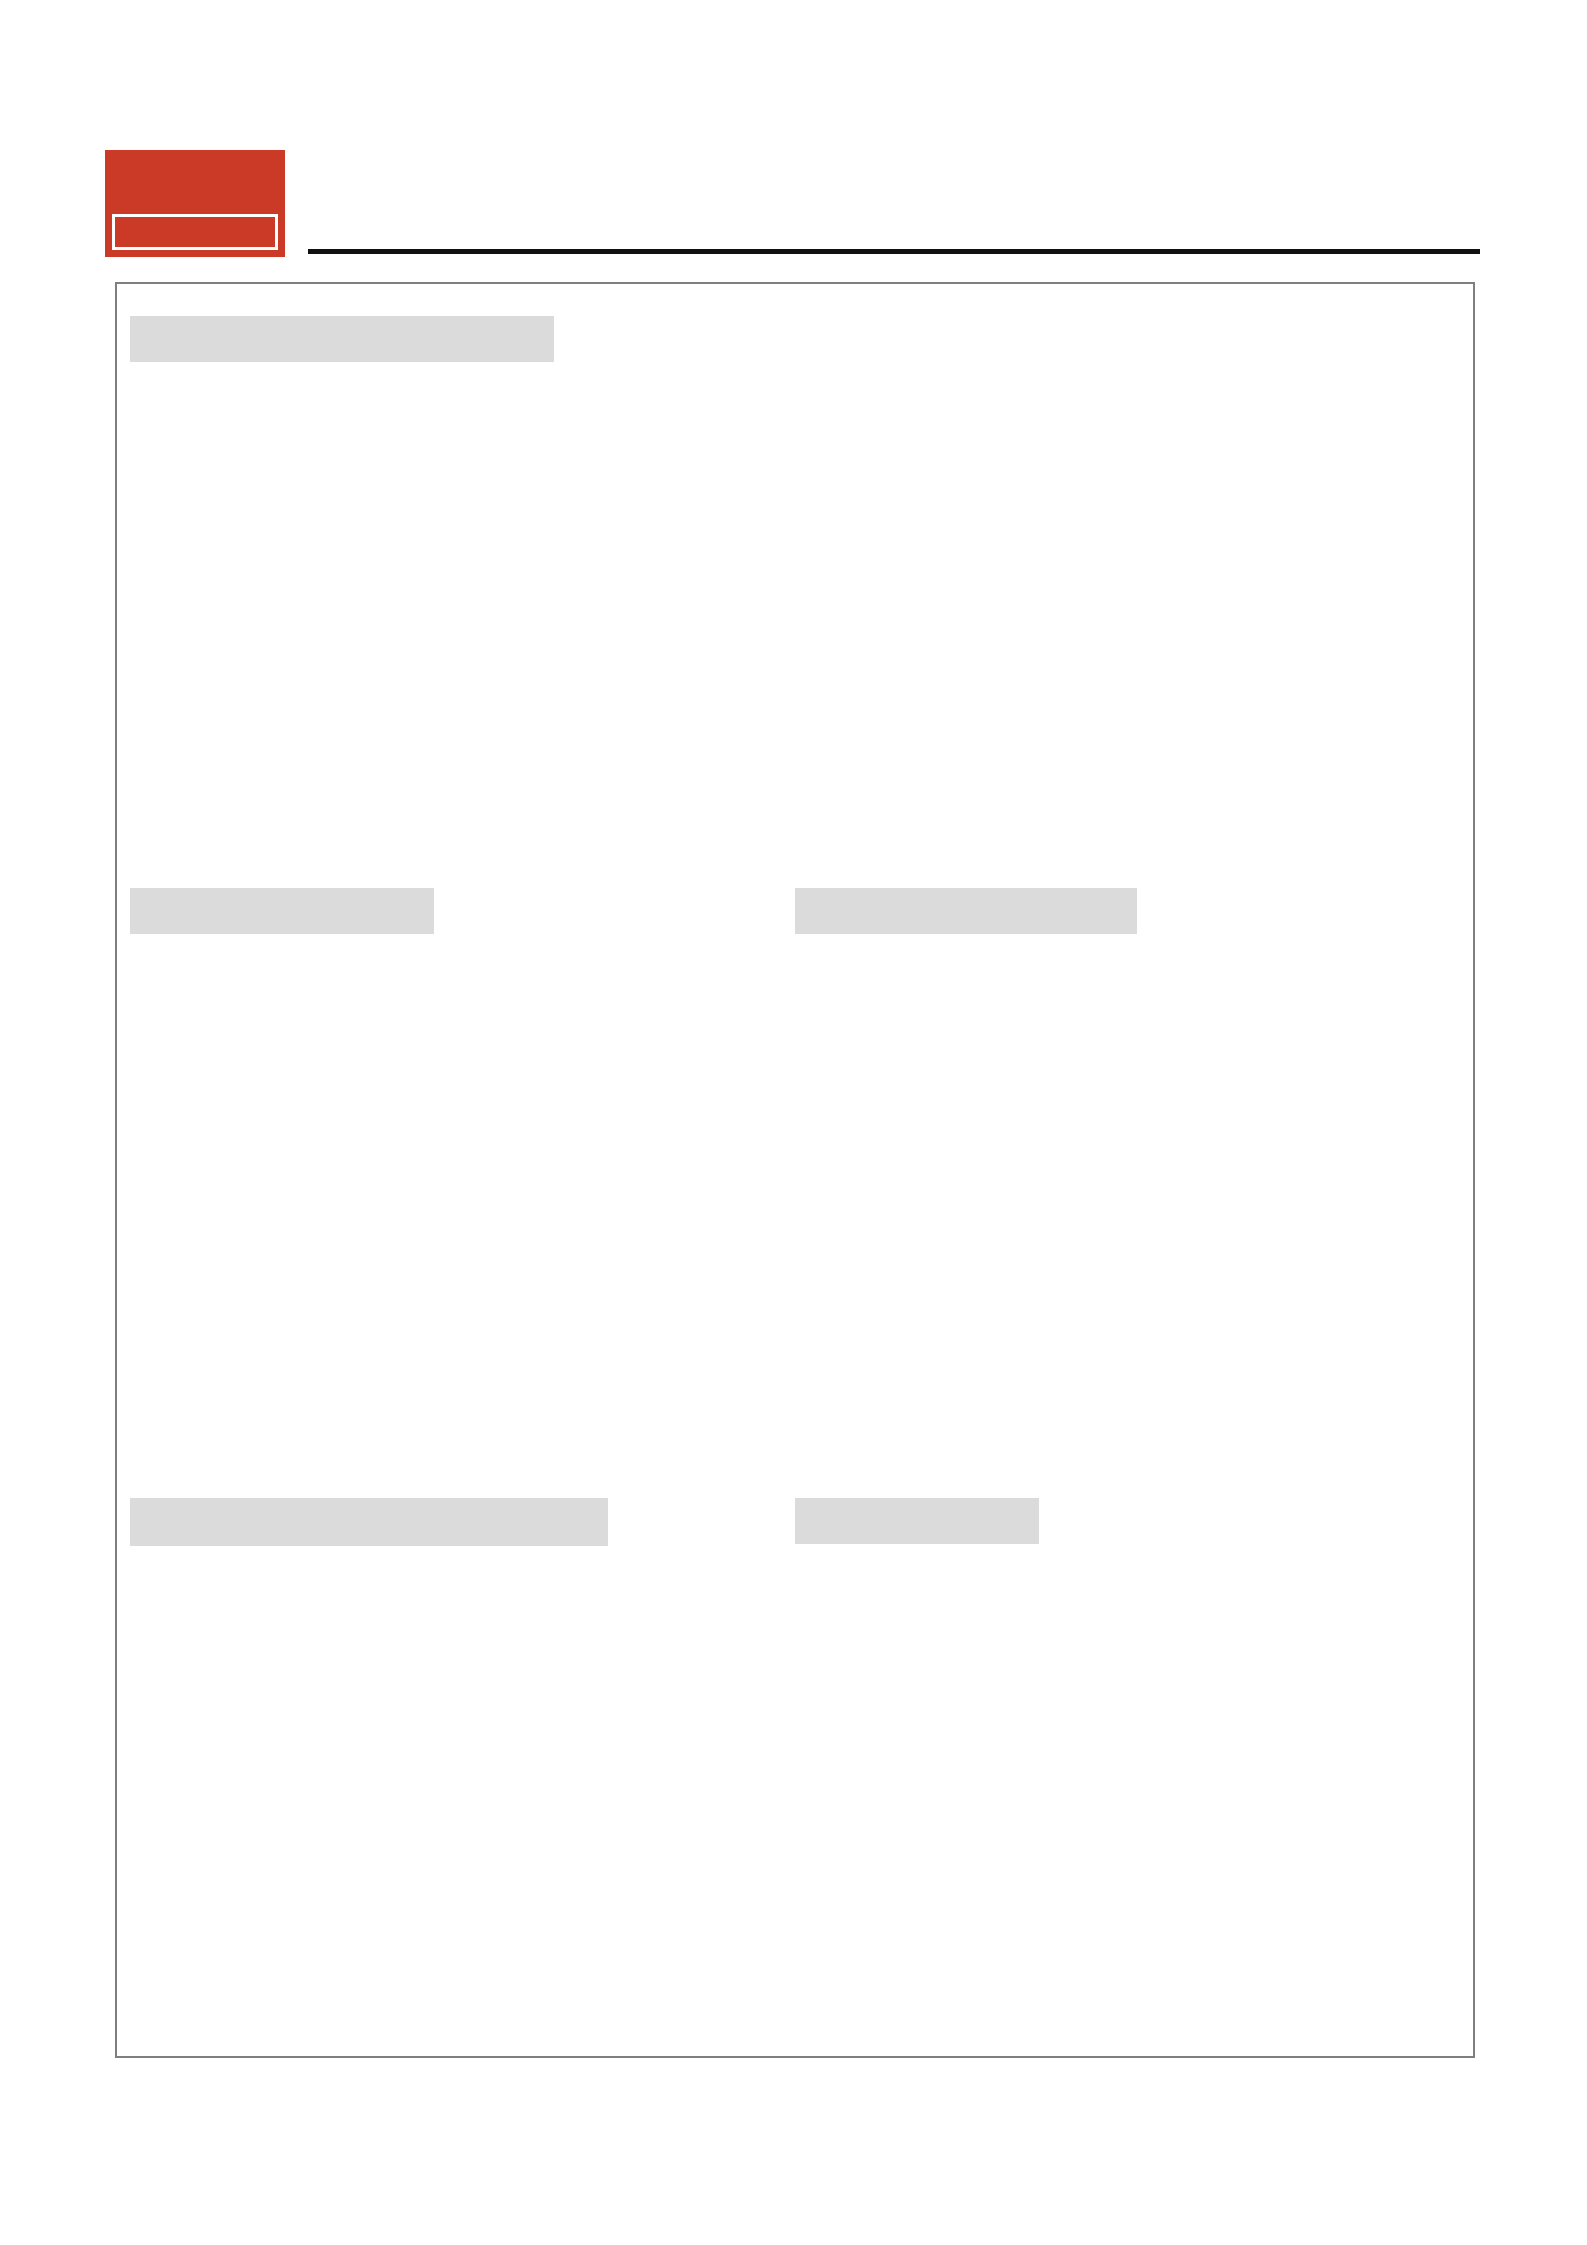  I want to click on section-power-factor, so click(966, 911).